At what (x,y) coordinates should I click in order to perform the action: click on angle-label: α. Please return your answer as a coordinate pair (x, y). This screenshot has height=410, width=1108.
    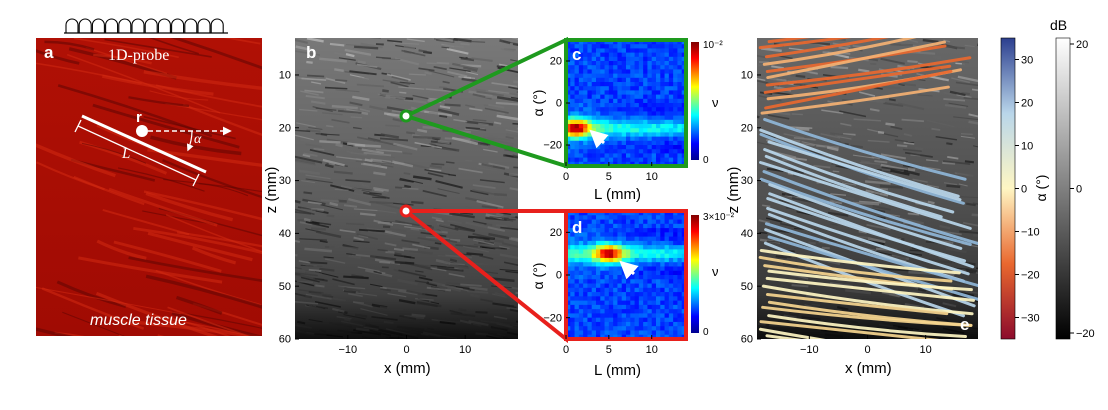
    Looking at the image, I should click on (198, 139).